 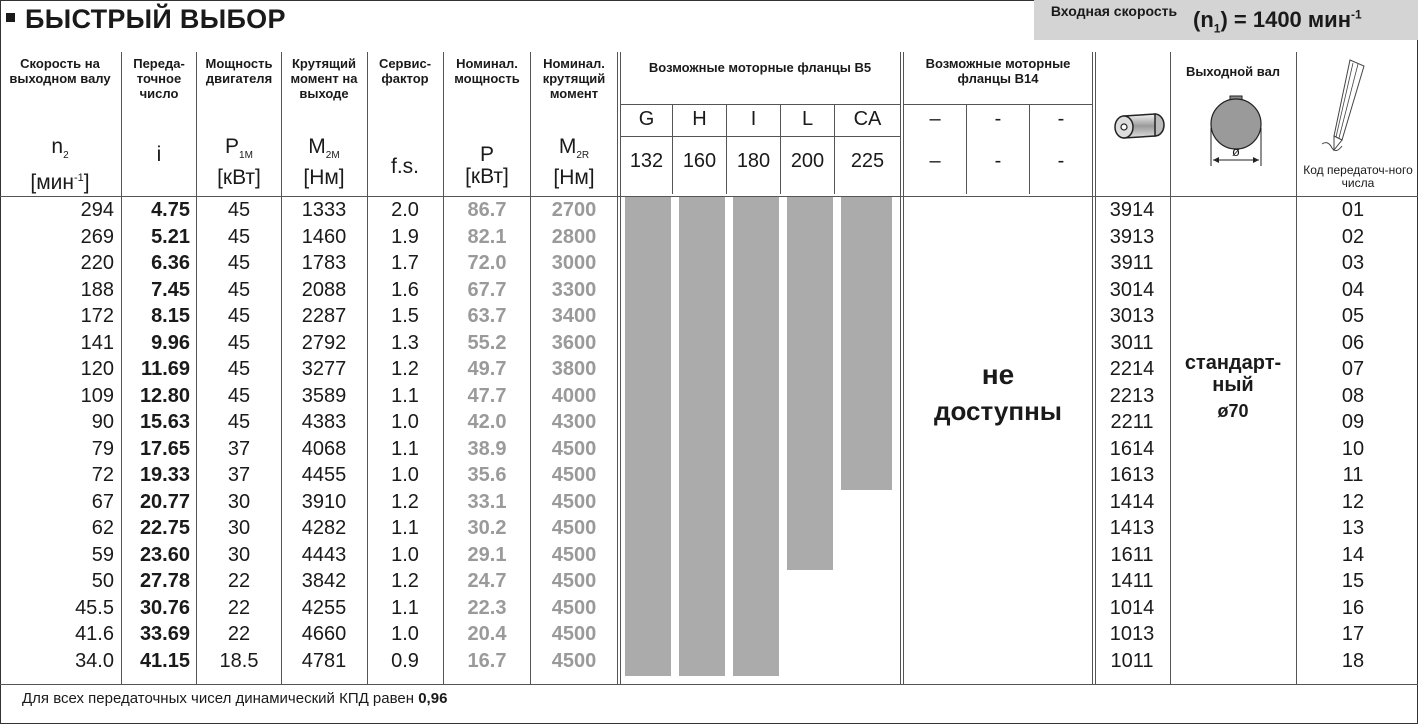 What do you see at coordinates (159, 78) in the screenshot?
I see `header-i-label: Переда-точное число` at bounding box center [159, 78].